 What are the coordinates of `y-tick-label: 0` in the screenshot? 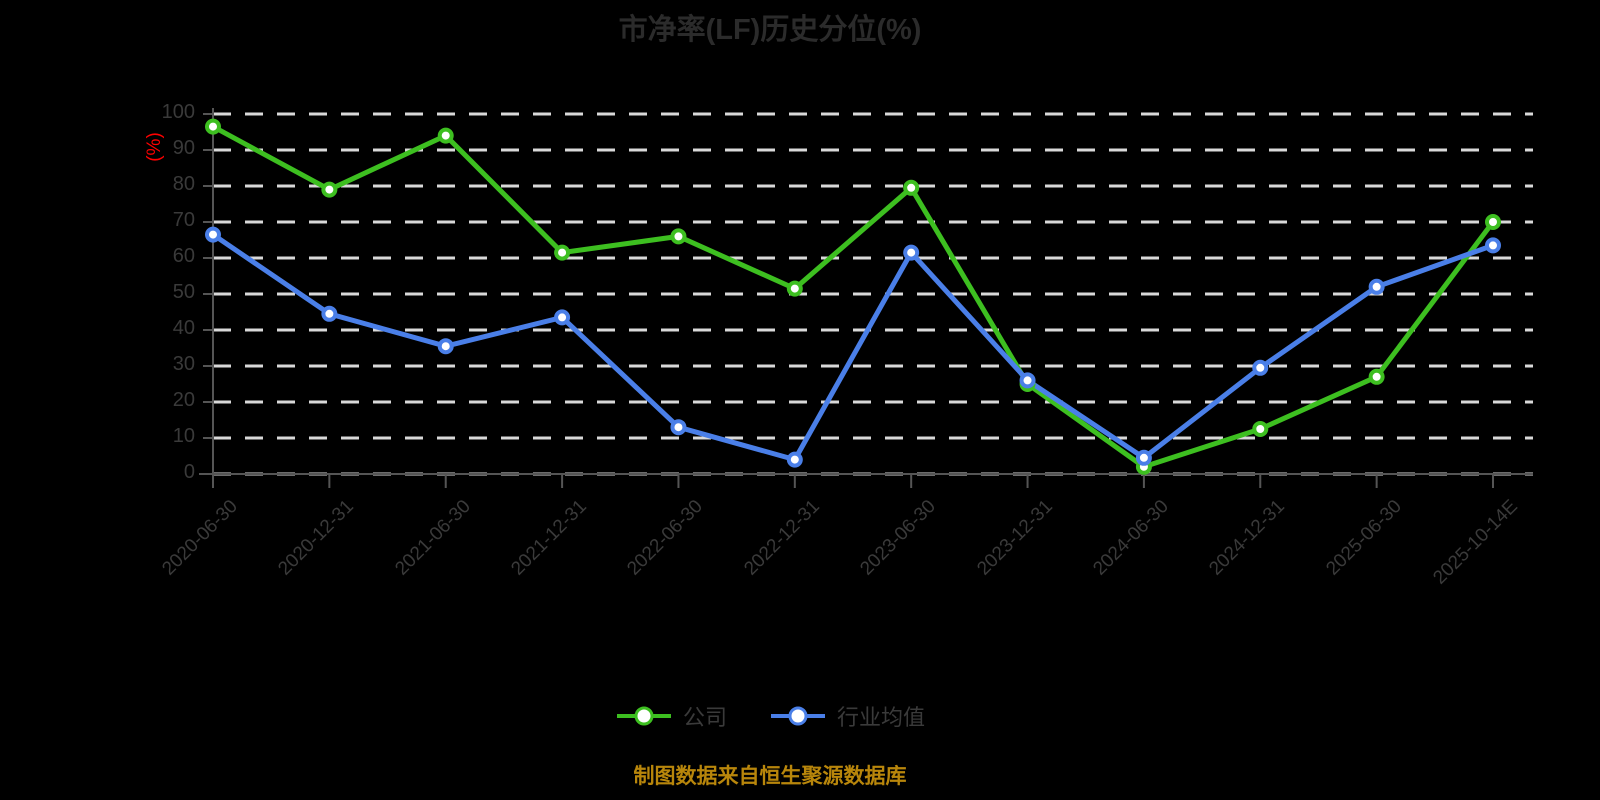 It's located at (189, 472).